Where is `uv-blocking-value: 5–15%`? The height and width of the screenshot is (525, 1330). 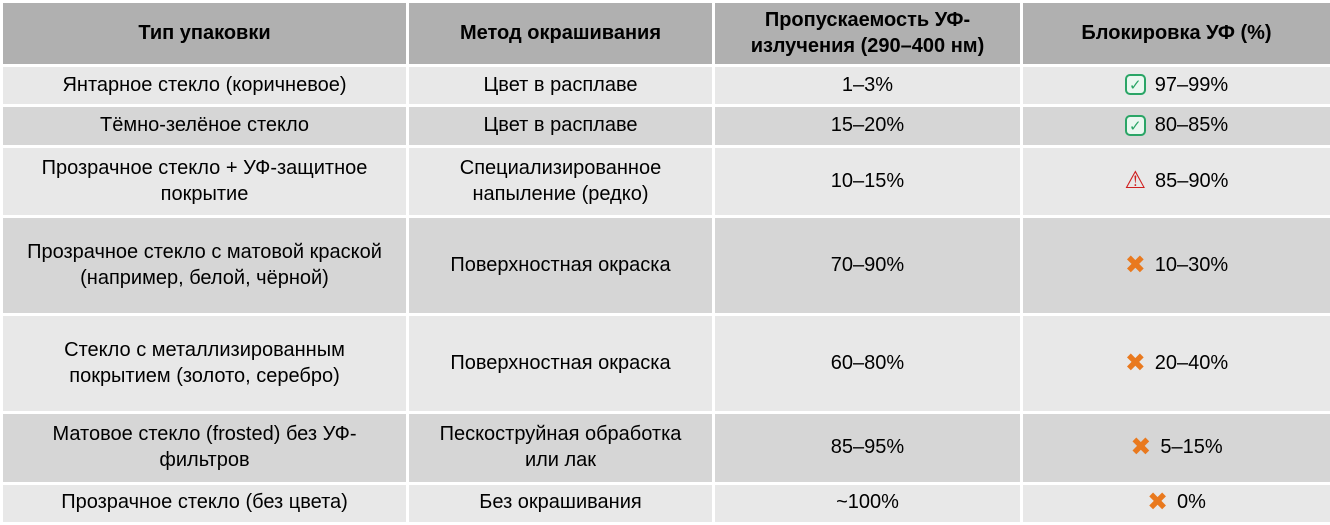 uv-blocking-value: 5–15% is located at coordinates (1191, 447).